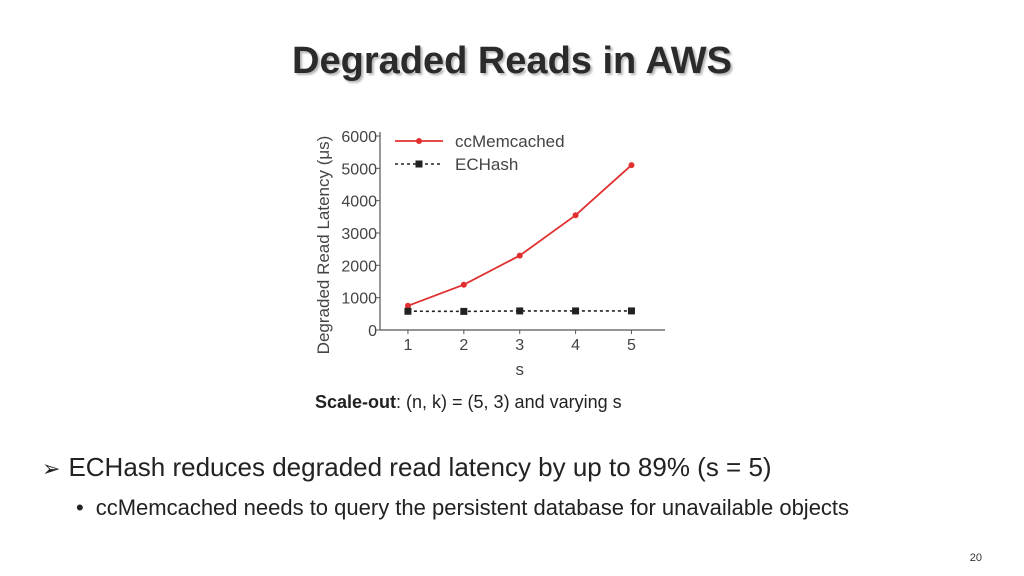  Describe the element at coordinates (359, 299) in the screenshot. I see `y-tick-label: 1000` at that location.